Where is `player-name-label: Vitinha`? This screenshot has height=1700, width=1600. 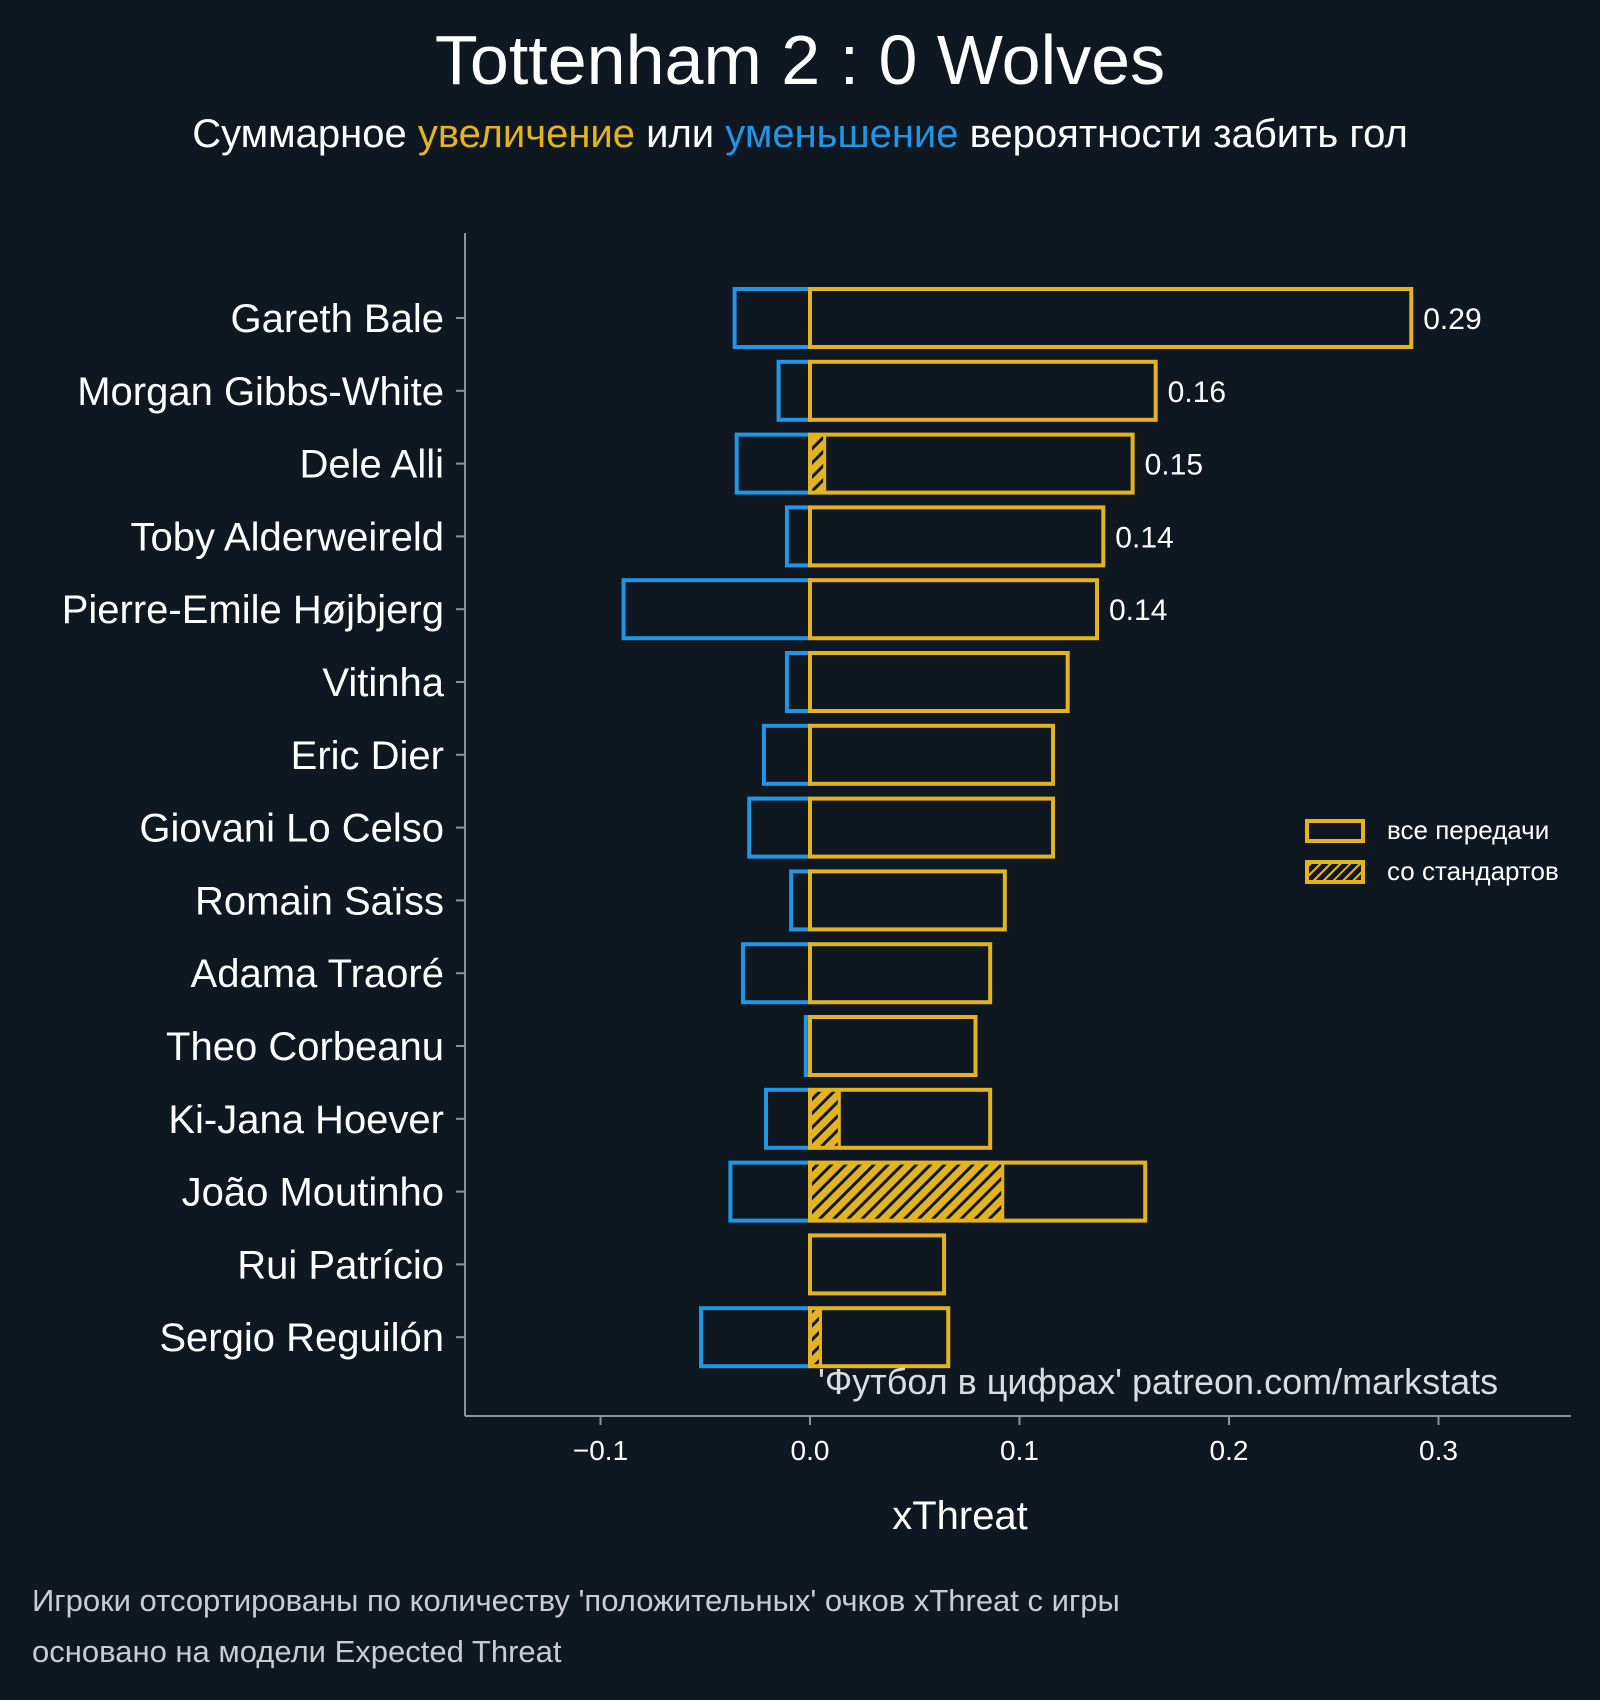 player-name-label: Vitinha is located at coordinates (383, 683).